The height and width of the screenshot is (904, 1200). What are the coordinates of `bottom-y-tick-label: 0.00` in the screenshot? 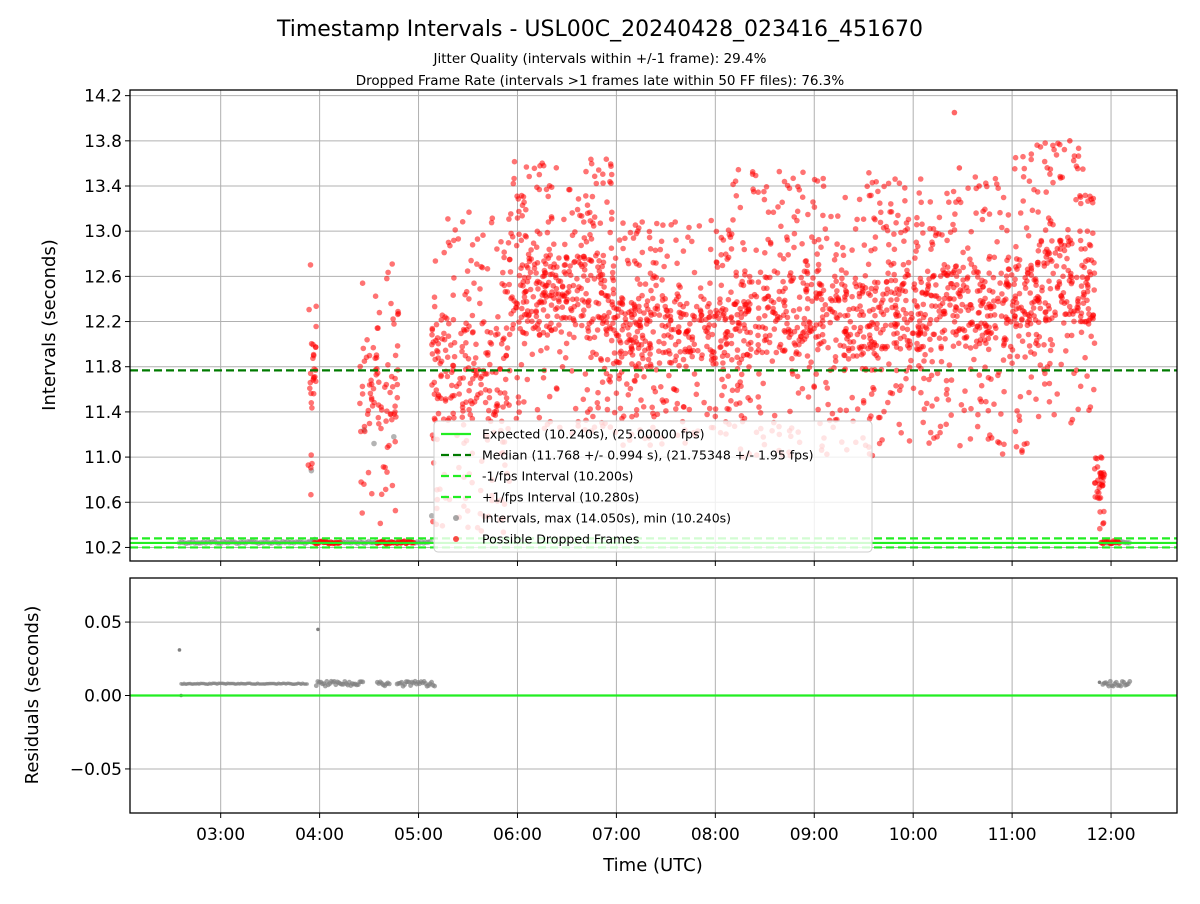 It's located at (103, 697).